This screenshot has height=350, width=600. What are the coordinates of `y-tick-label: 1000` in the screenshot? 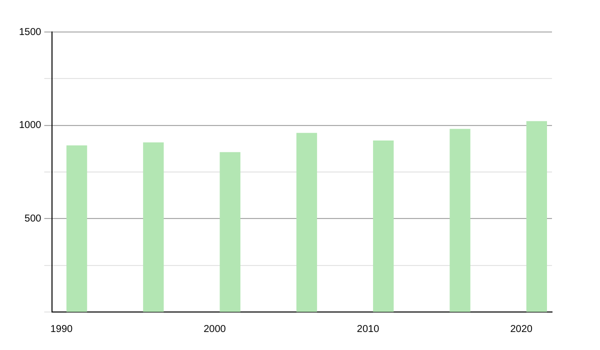 It's located at (30, 126).